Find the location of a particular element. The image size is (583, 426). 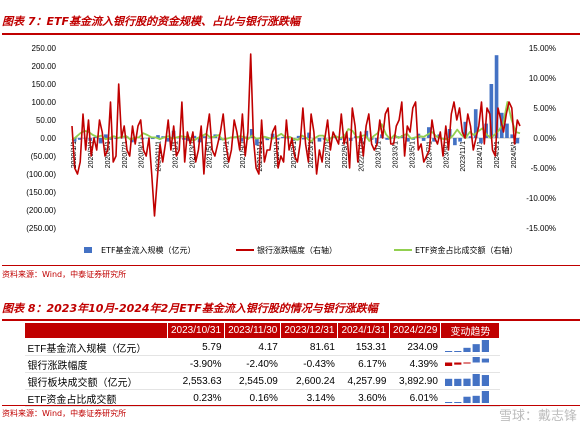

x-tick-label: 2022/7/1 is located at coordinates (328, 154).